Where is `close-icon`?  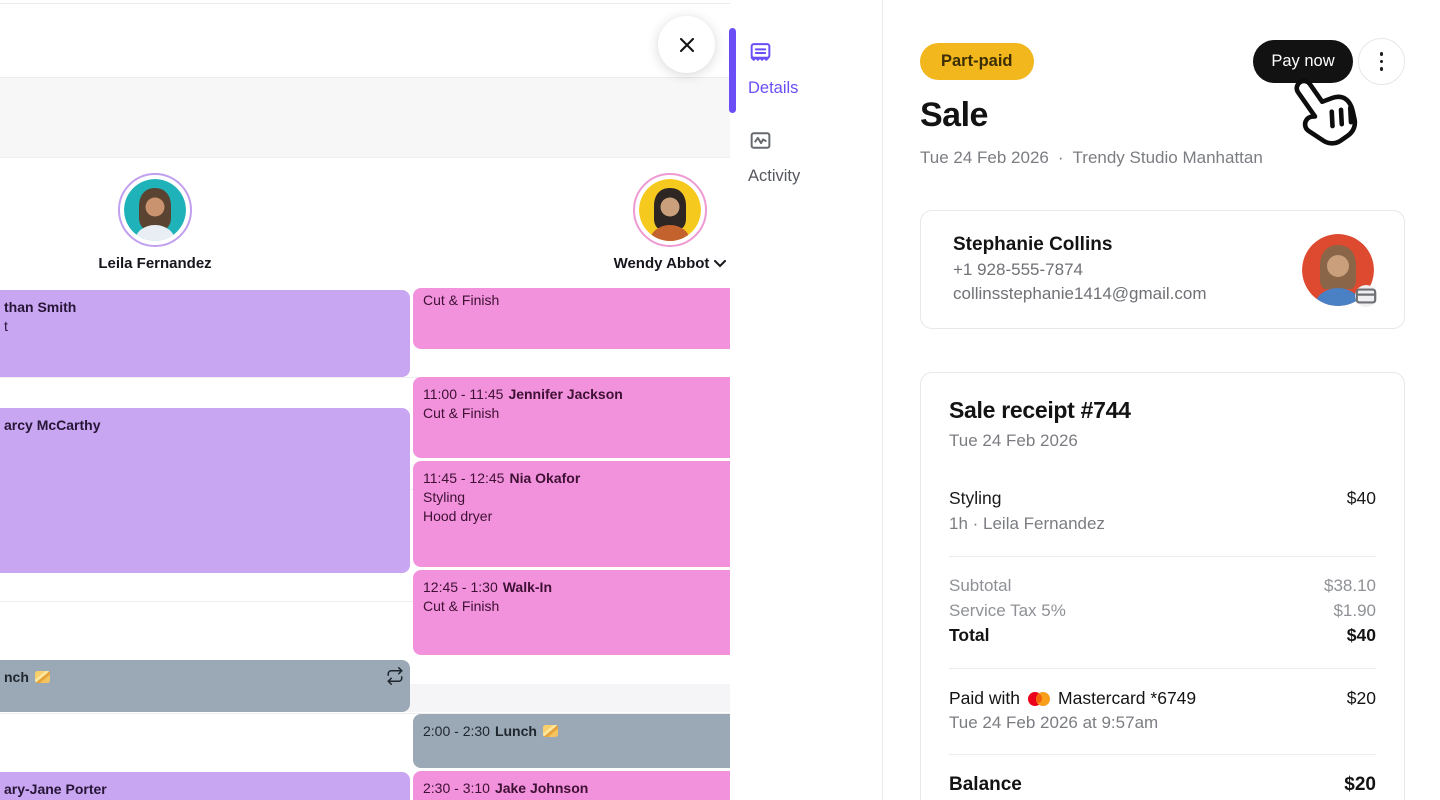
close-icon is located at coordinates (686, 44).